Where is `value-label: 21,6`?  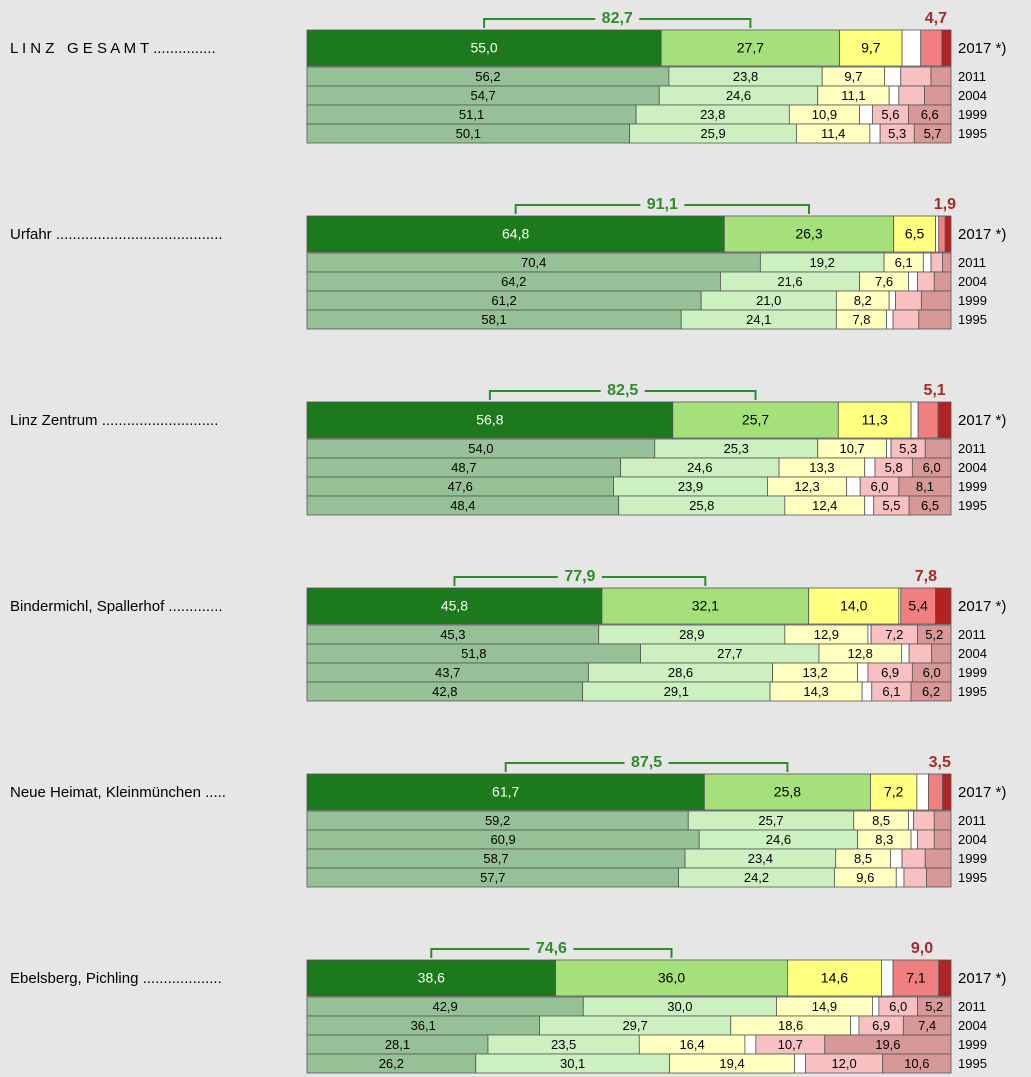 value-label: 21,6 is located at coordinates (789, 281).